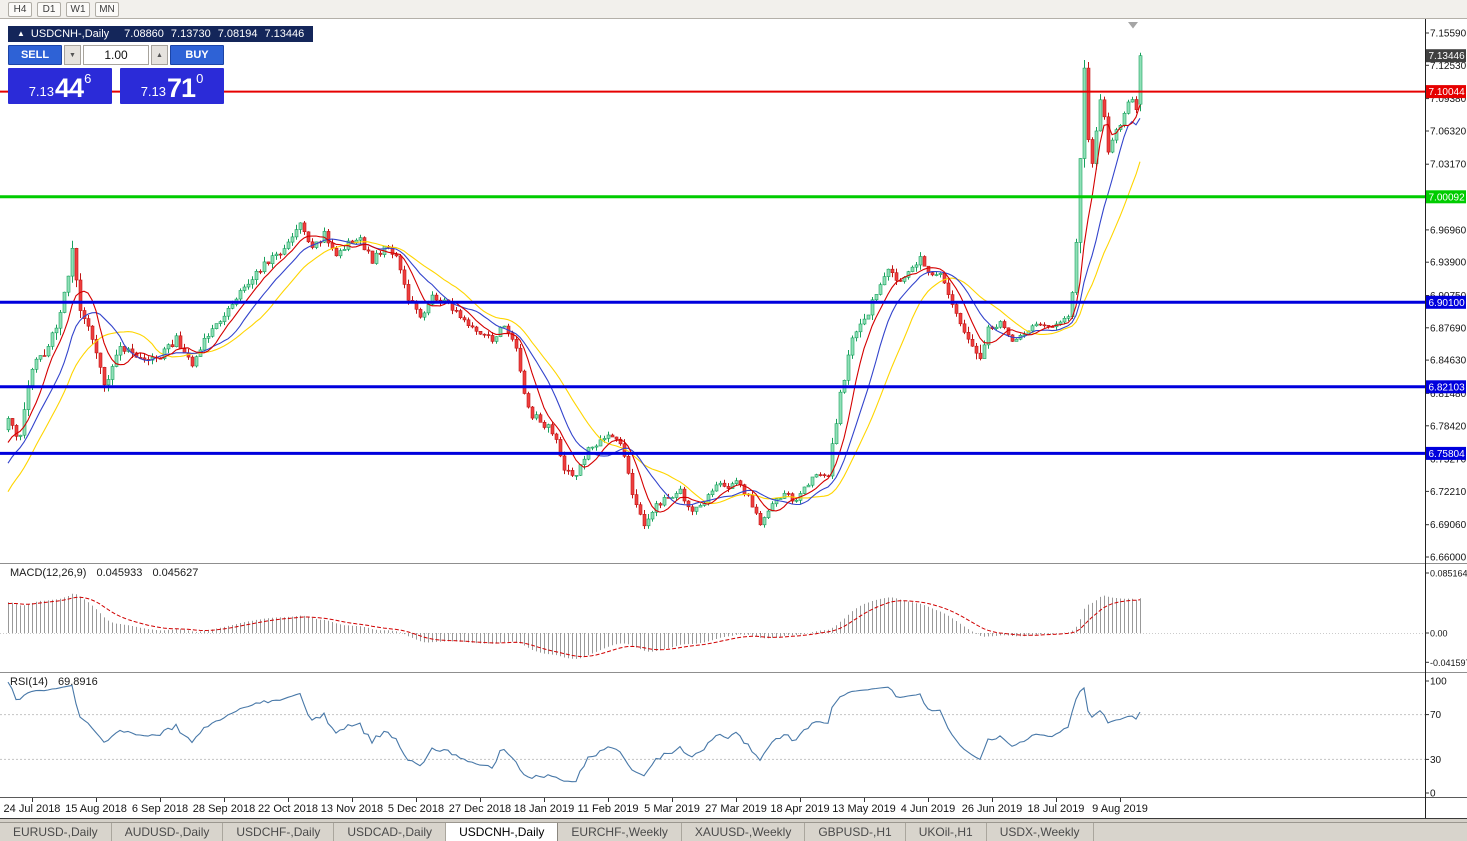 The image size is (1467, 841). What do you see at coordinates (88, 78) in the screenshot?
I see `sell-price-point: 6` at bounding box center [88, 78].